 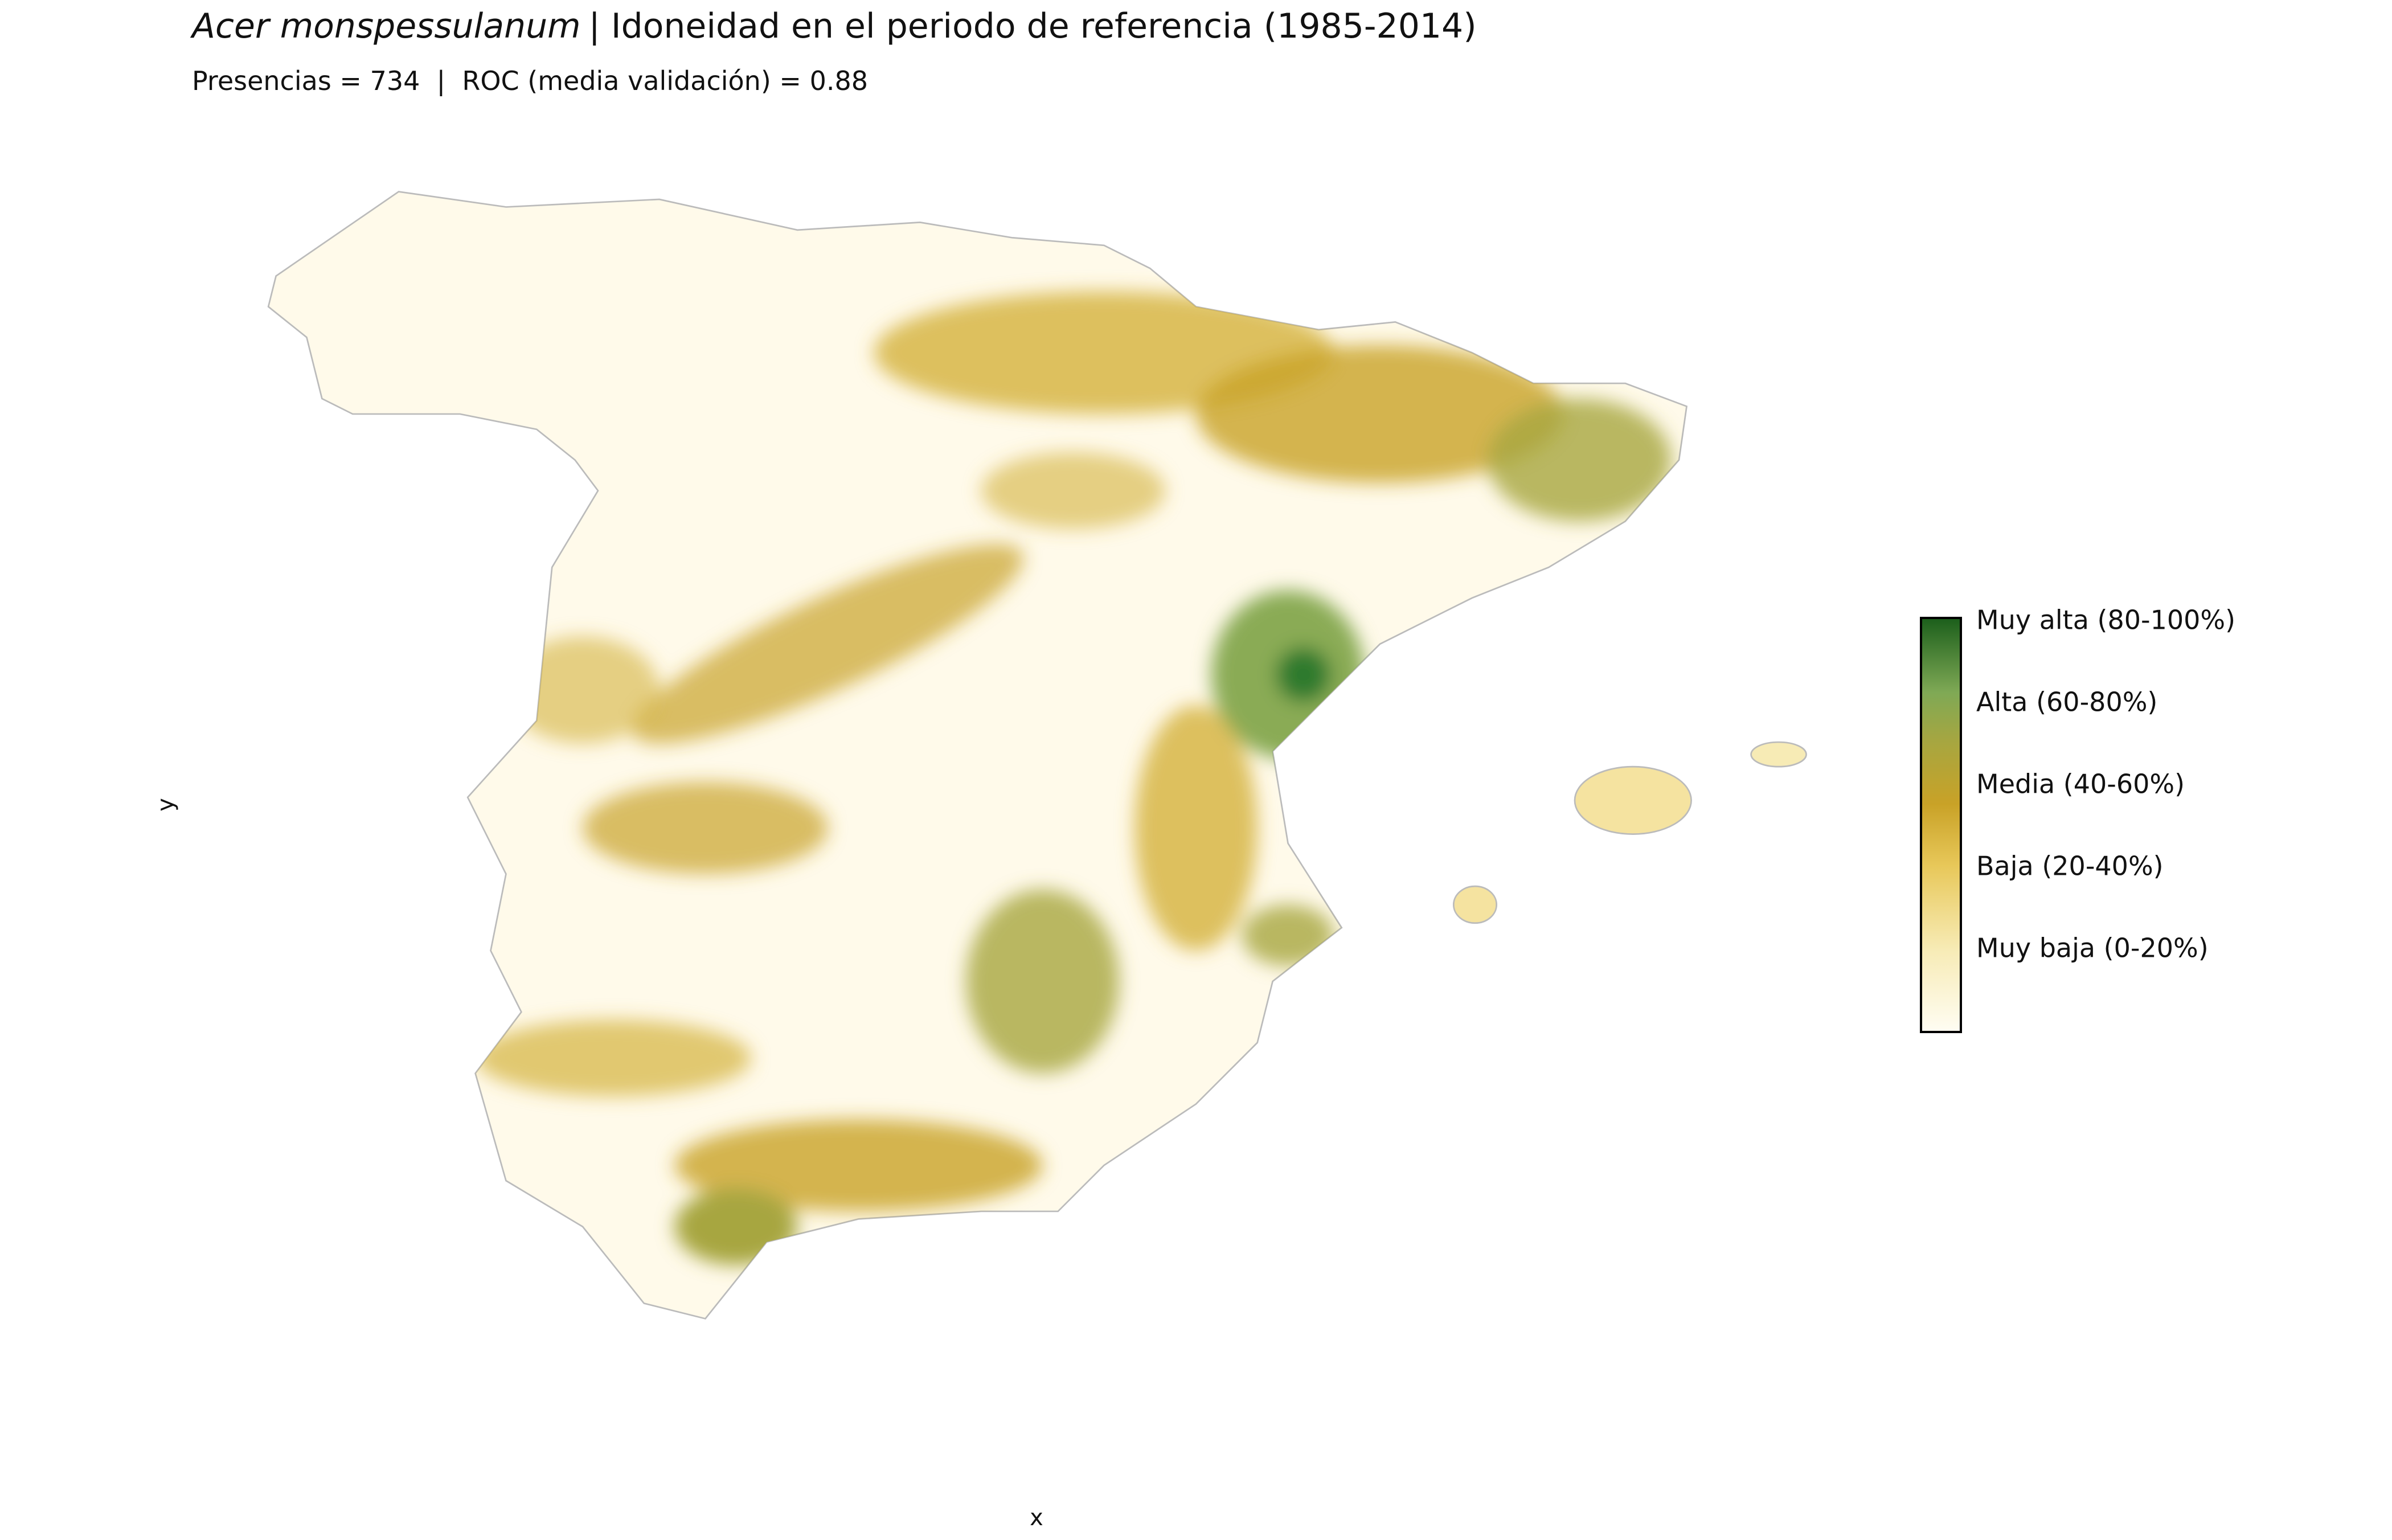 I want to click on legend-label: Media (40-60%), so click(x=2080, y=784).